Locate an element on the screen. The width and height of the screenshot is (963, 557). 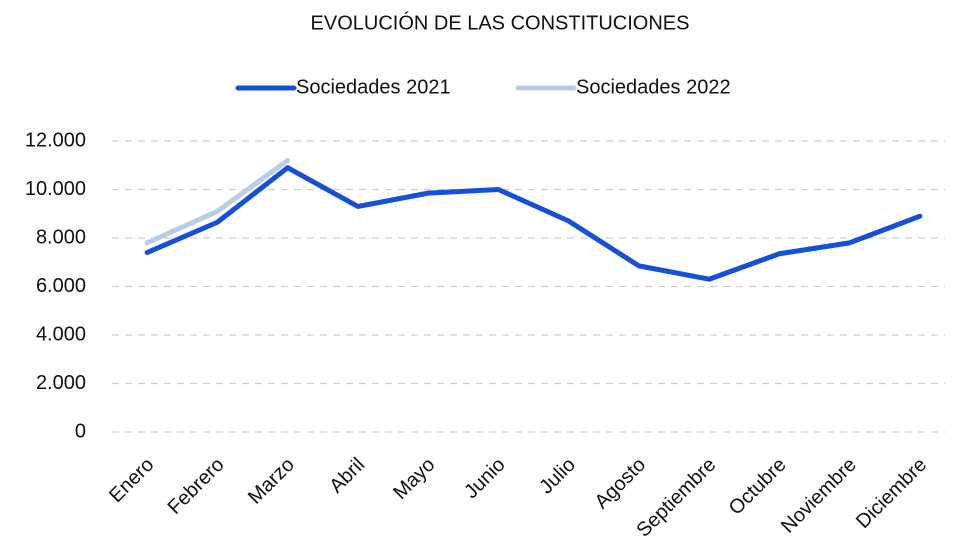
x-tick-label: Agosto is located at coordinates (621, 484).